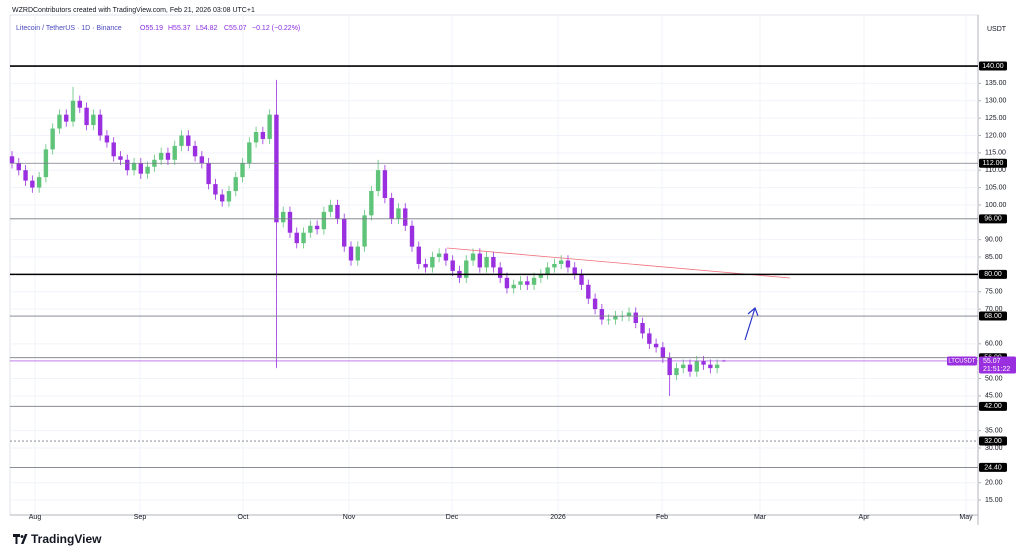  I want to click on y-tick-label: 50.00, so click(994, 378).